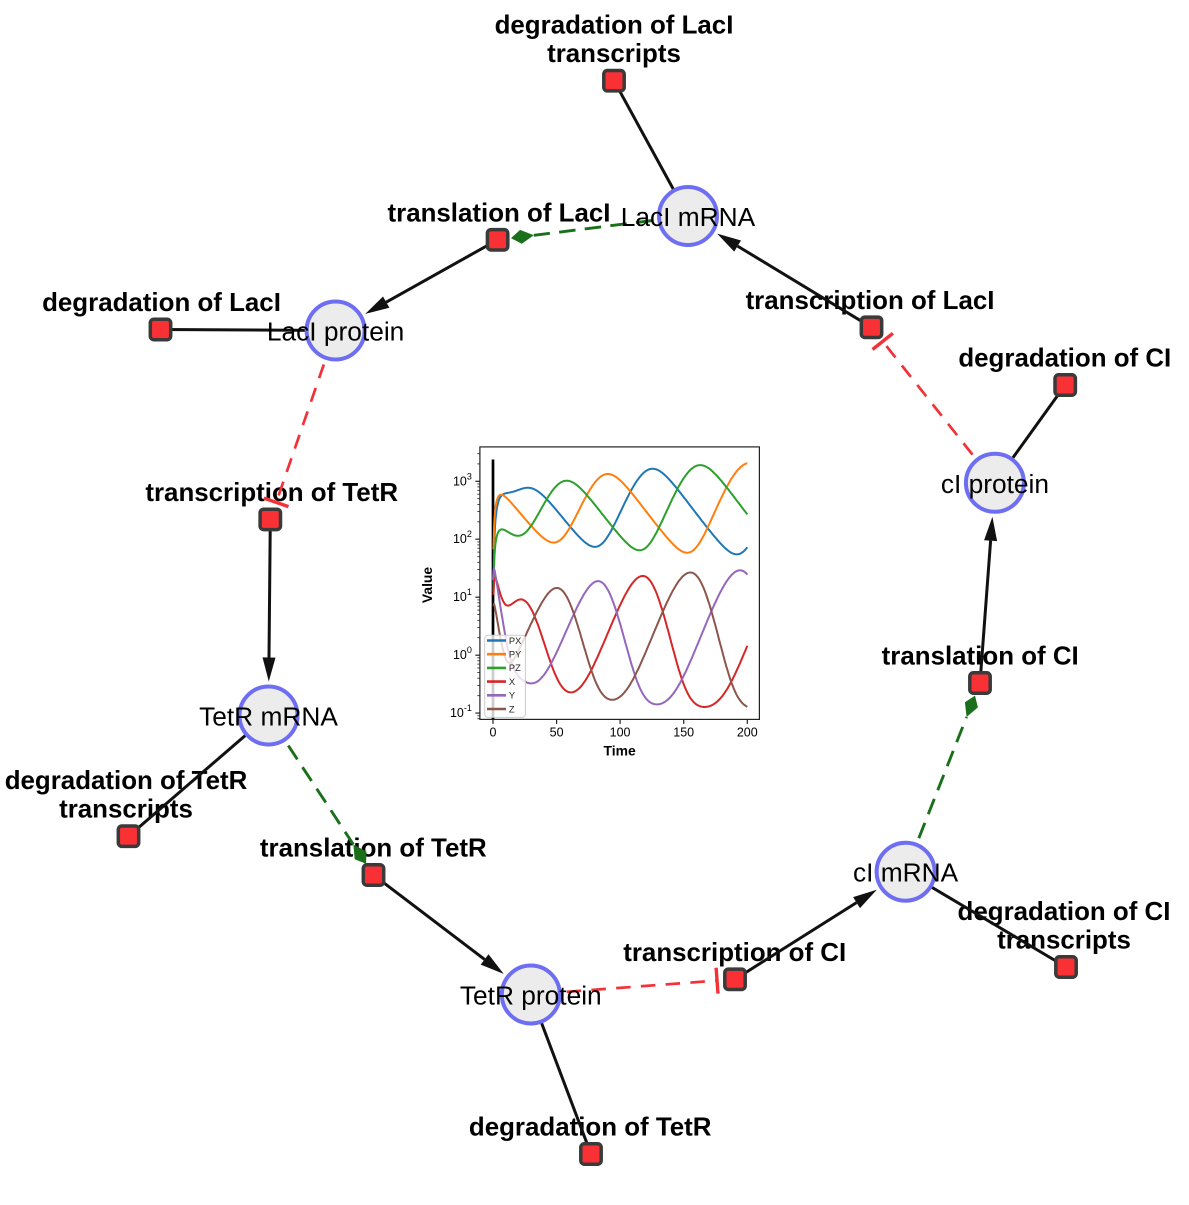  I want to click on svg-text: PY, so click(515, 655).